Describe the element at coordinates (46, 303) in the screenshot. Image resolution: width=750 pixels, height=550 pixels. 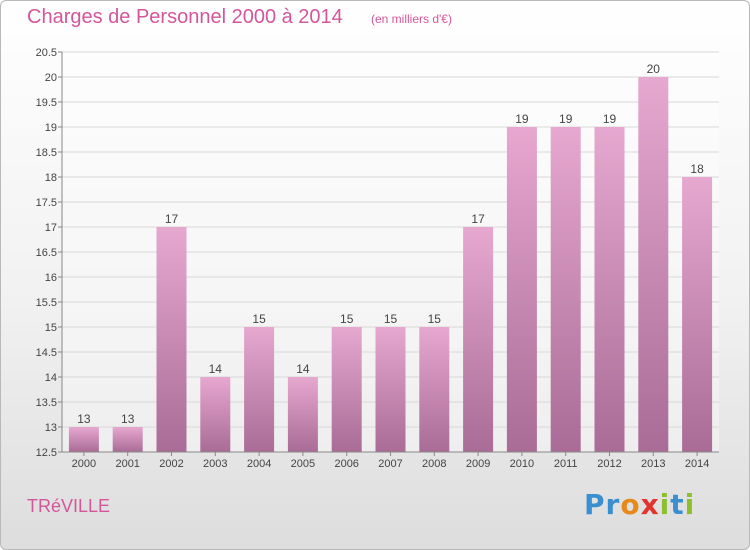
I see `y-tick-label: 15.5` at that location.